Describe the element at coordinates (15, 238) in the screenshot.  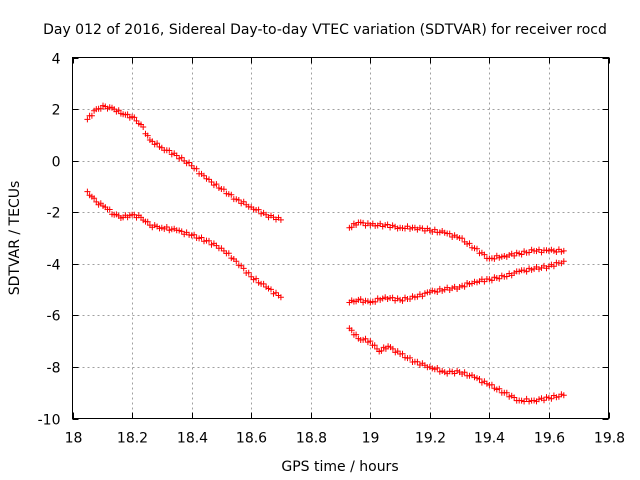
I see `y-axis-label: SDTVAR / TECUs` at that location.